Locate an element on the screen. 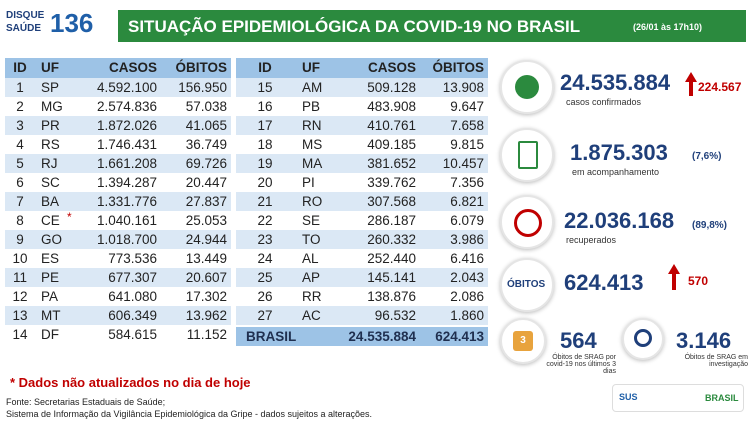  cell: RN is located at coordinates (312, 125).